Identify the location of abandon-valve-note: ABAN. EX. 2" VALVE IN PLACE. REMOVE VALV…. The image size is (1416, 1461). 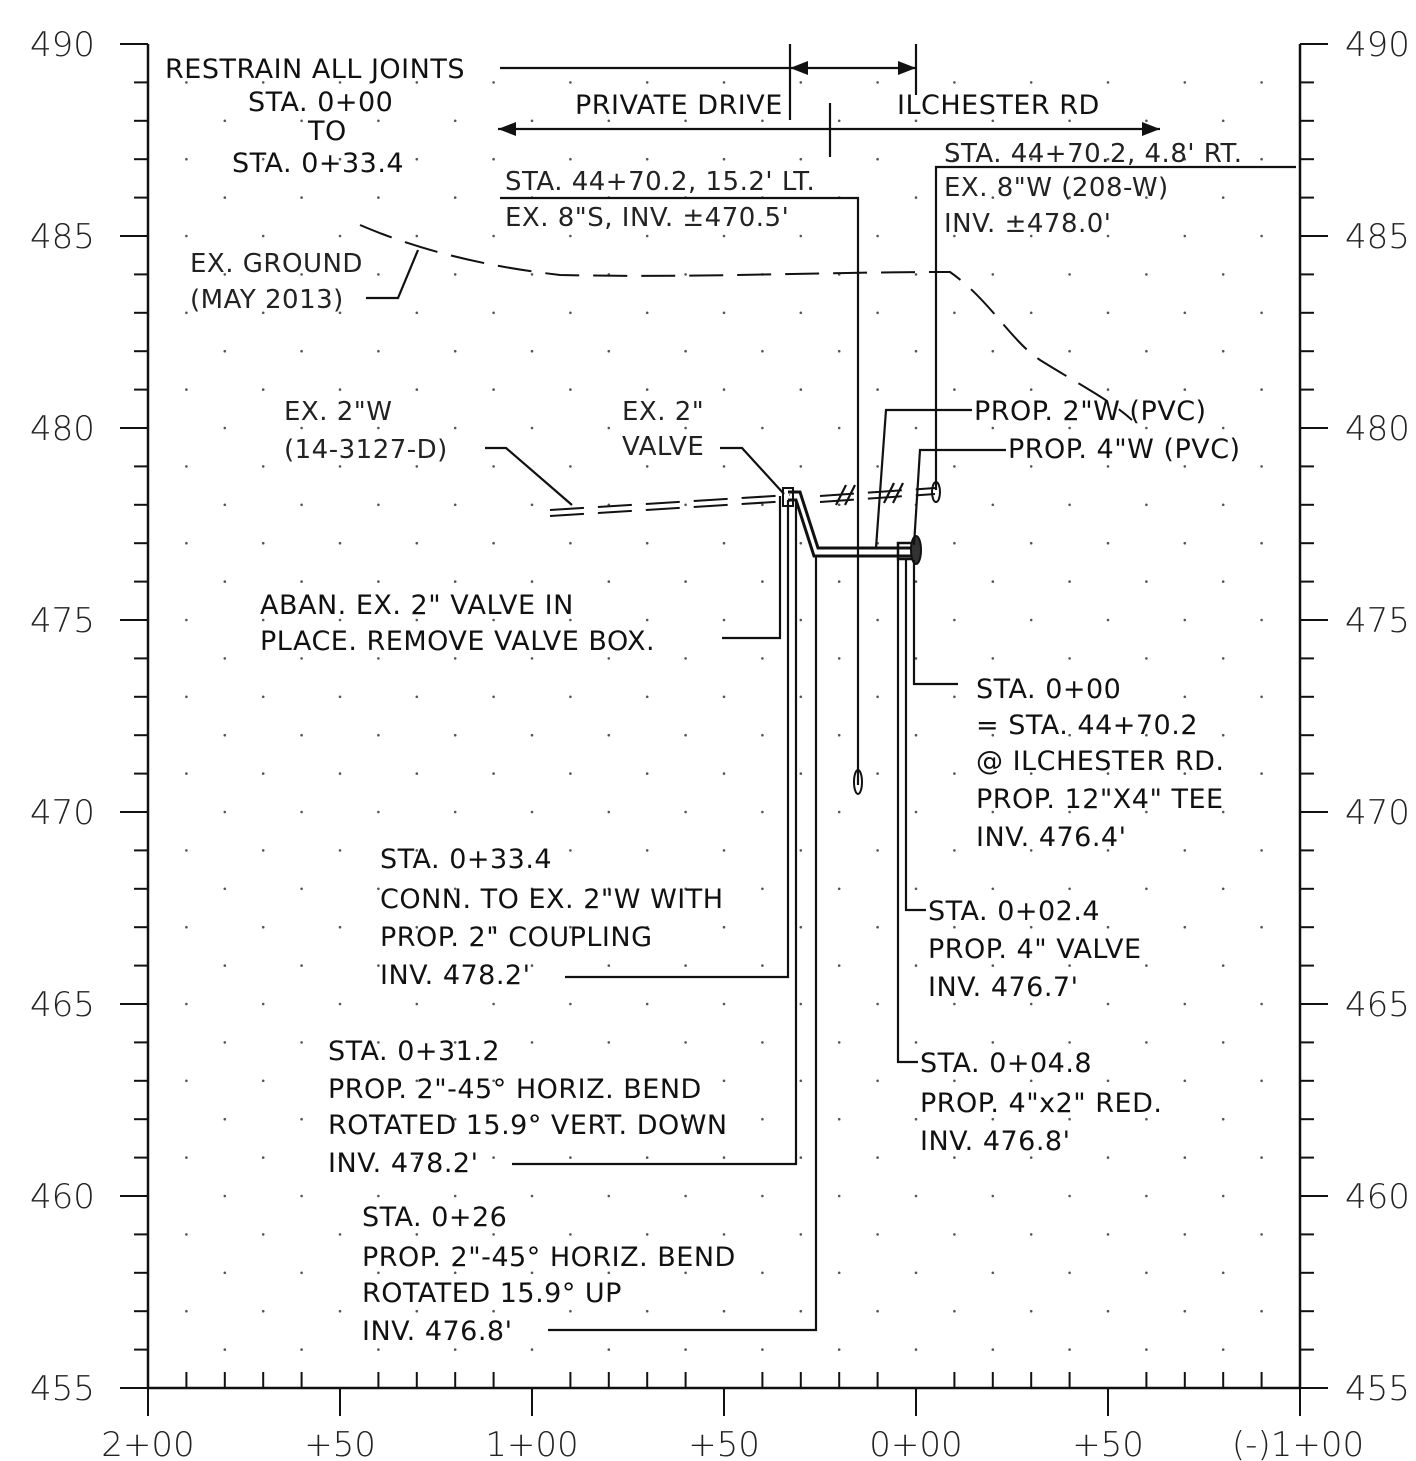
(521, 576).